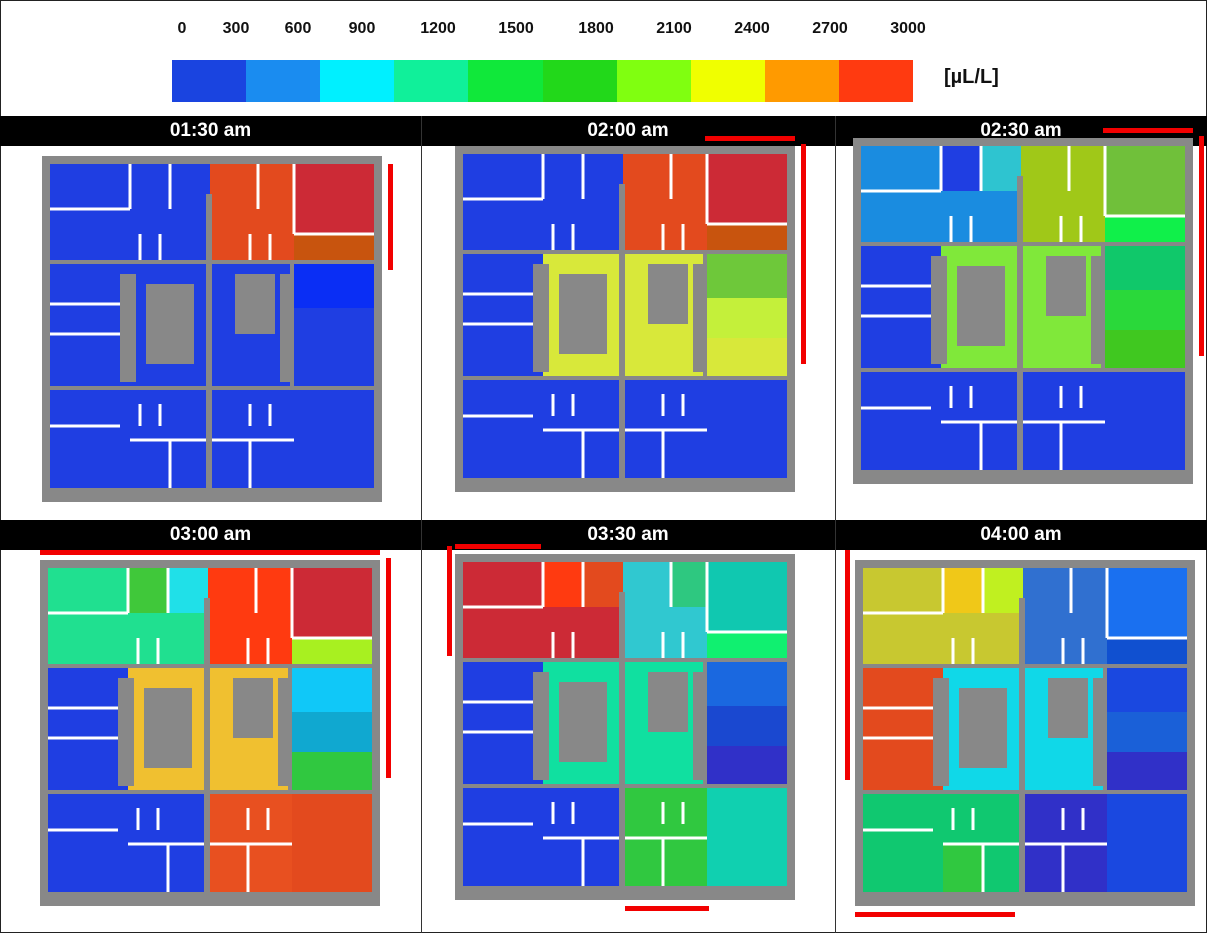 The width and height of the screenshot is (1208, 934). What do you see at coordinates (1021, 535) in the screenshot?
I see `panel-time-label: 04:00 am` at bounding box center [1021, 535].